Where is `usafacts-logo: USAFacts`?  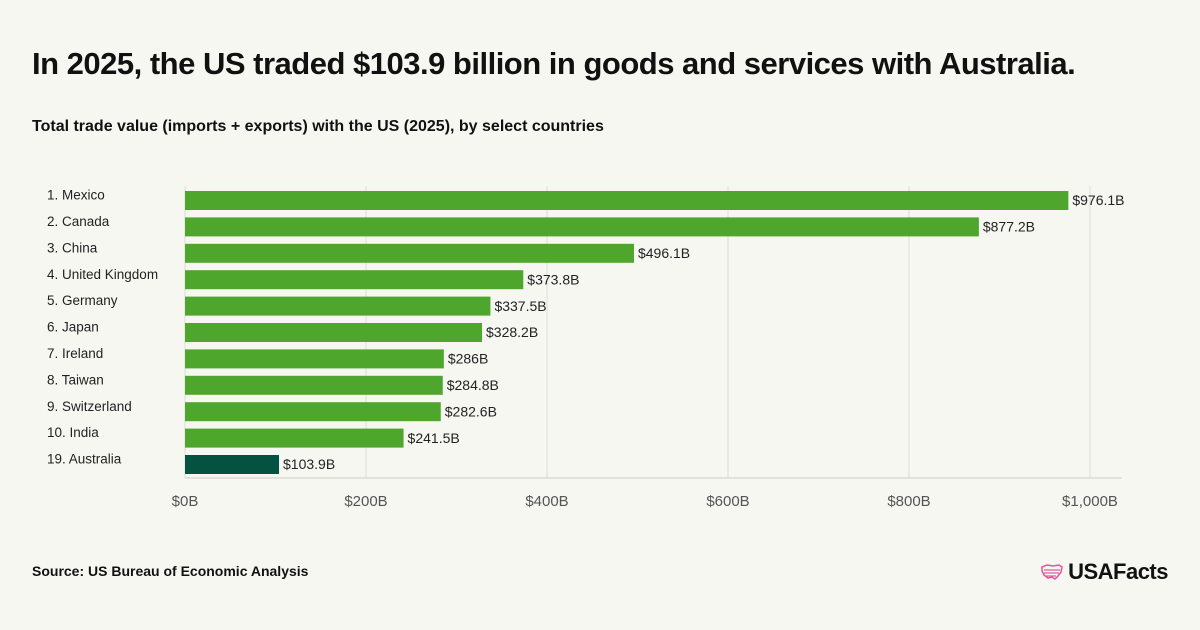
usafacts-logo: USAFacts is located at coordinates (1104, 572).